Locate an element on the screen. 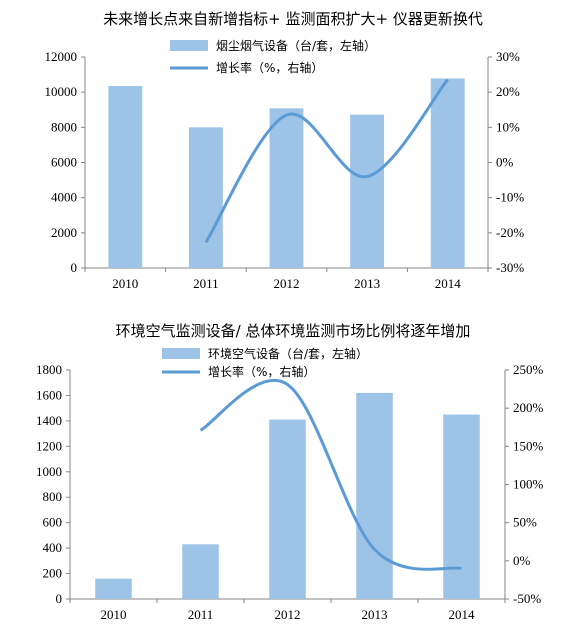 The height and width of the screenshot is (631, 586). right-axis-tick-label: 50% is located at coordinates (525, 522).